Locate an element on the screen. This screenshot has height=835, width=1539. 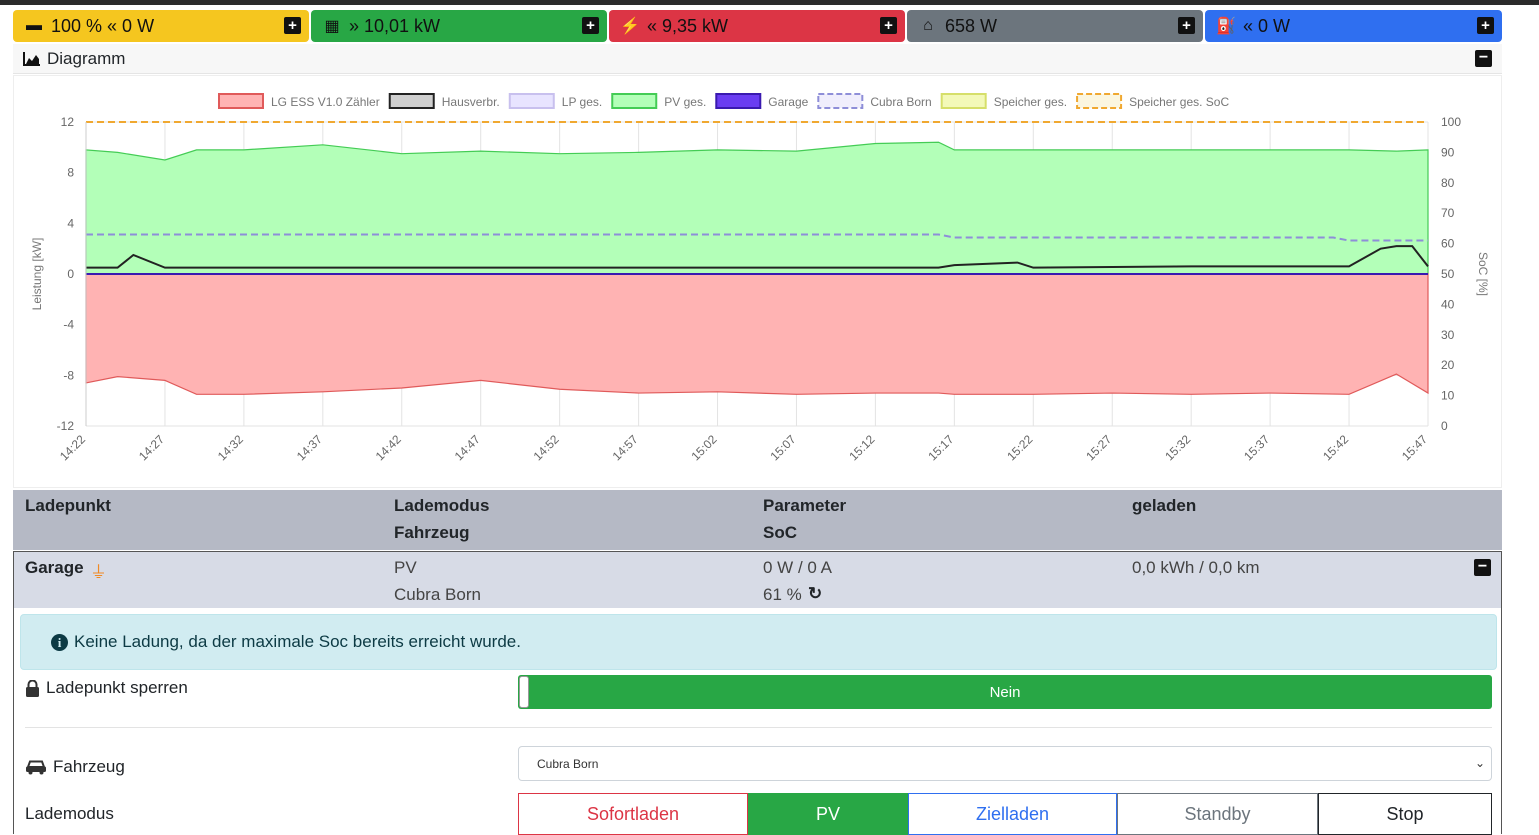
chevron-down-icon: ⌄ is located at coordinates (1479, 763).